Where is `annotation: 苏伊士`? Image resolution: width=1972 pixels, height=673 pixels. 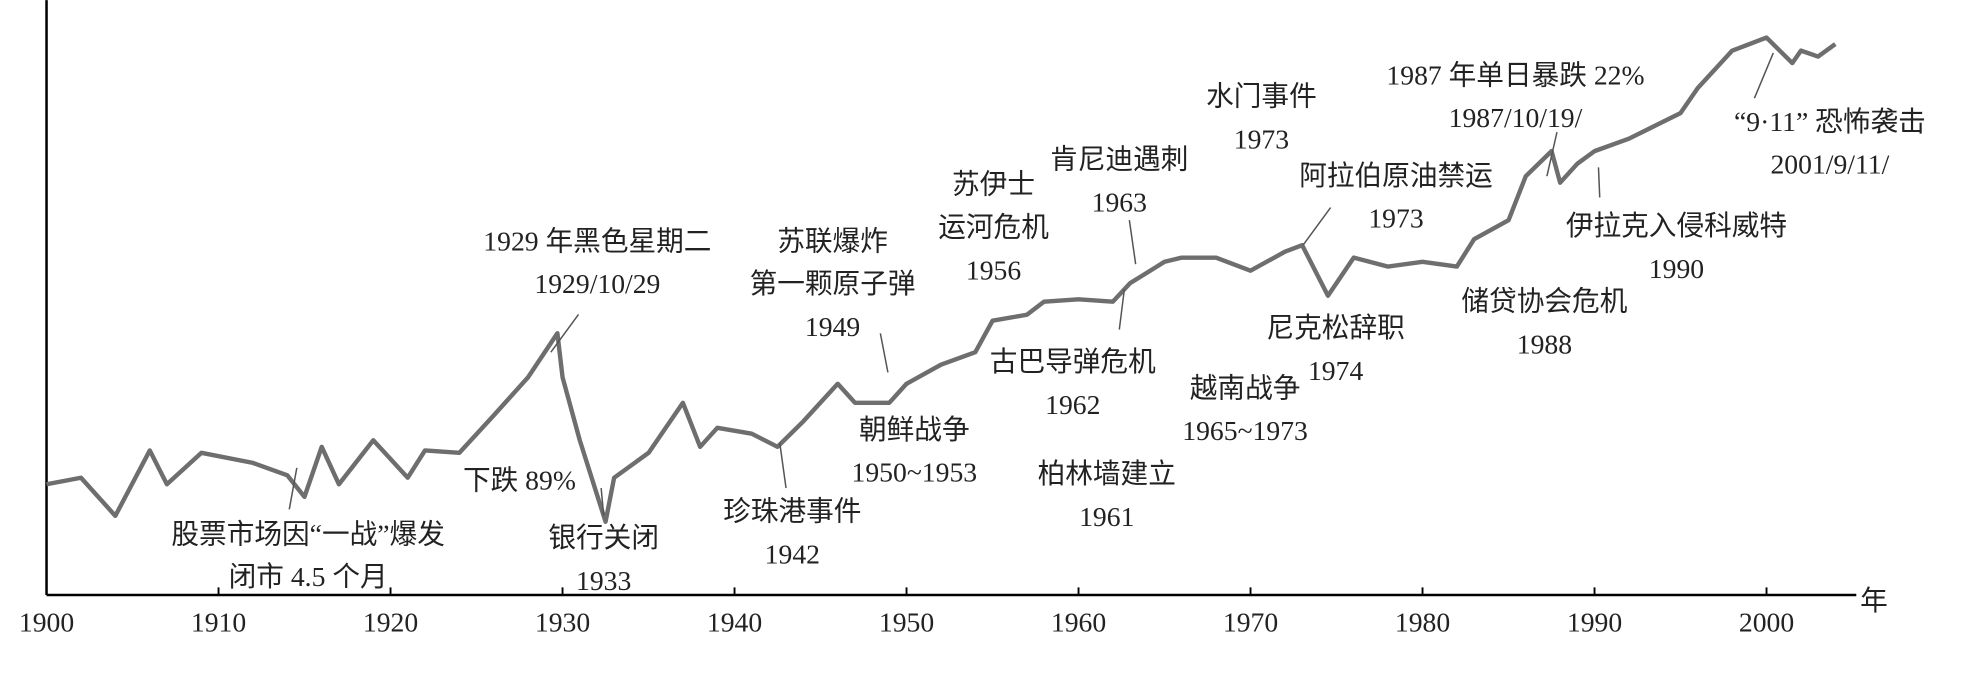 annotation: 苏伊士 is located at coordinates (993, 184).